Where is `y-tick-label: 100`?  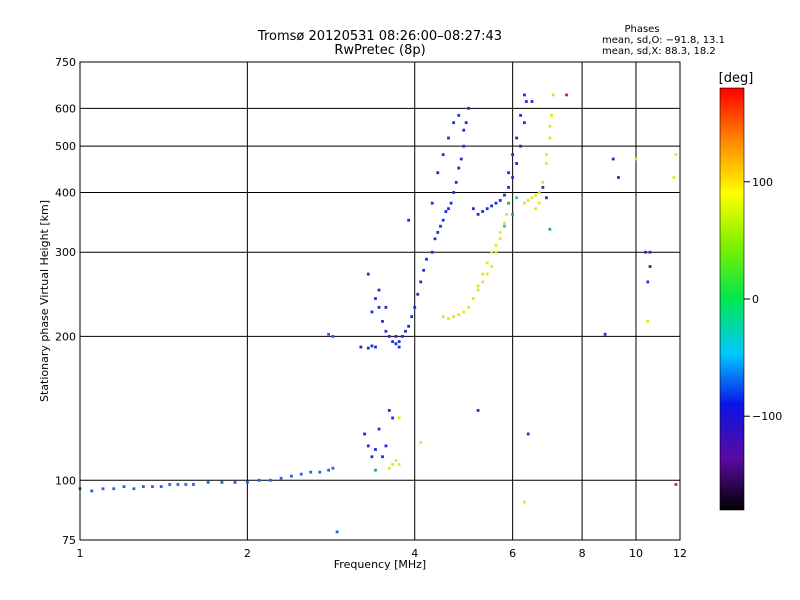
y-tick-label: 100 is located at coordinates (65, 480).